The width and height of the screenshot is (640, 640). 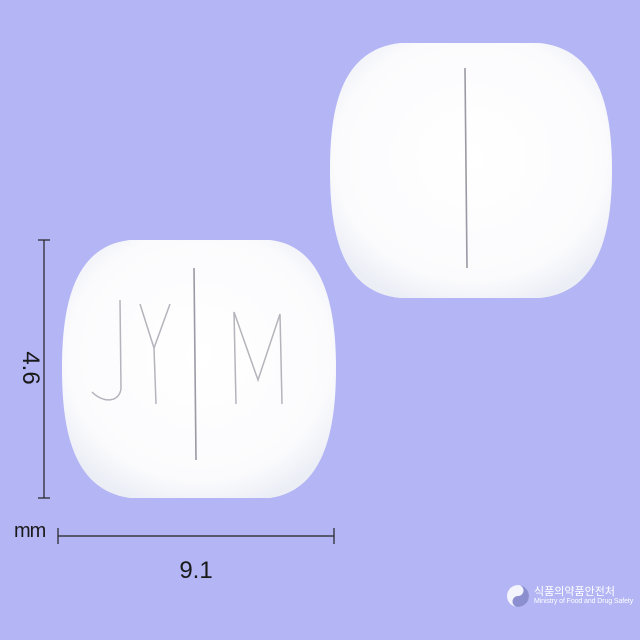 I want to click on height-value: 4.6, so click(x=30, y=368).